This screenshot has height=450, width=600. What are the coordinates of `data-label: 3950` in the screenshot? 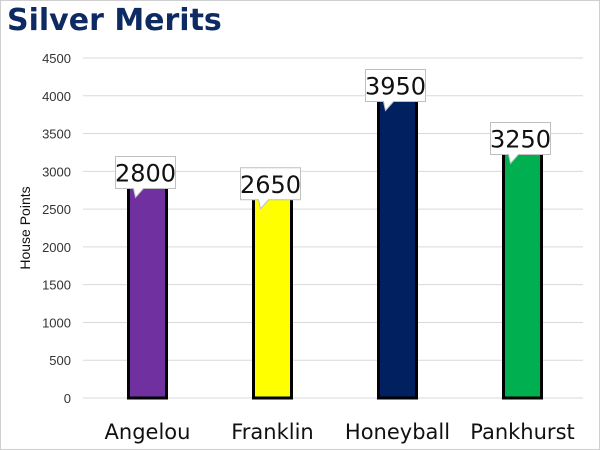 It's located at (395, 87).